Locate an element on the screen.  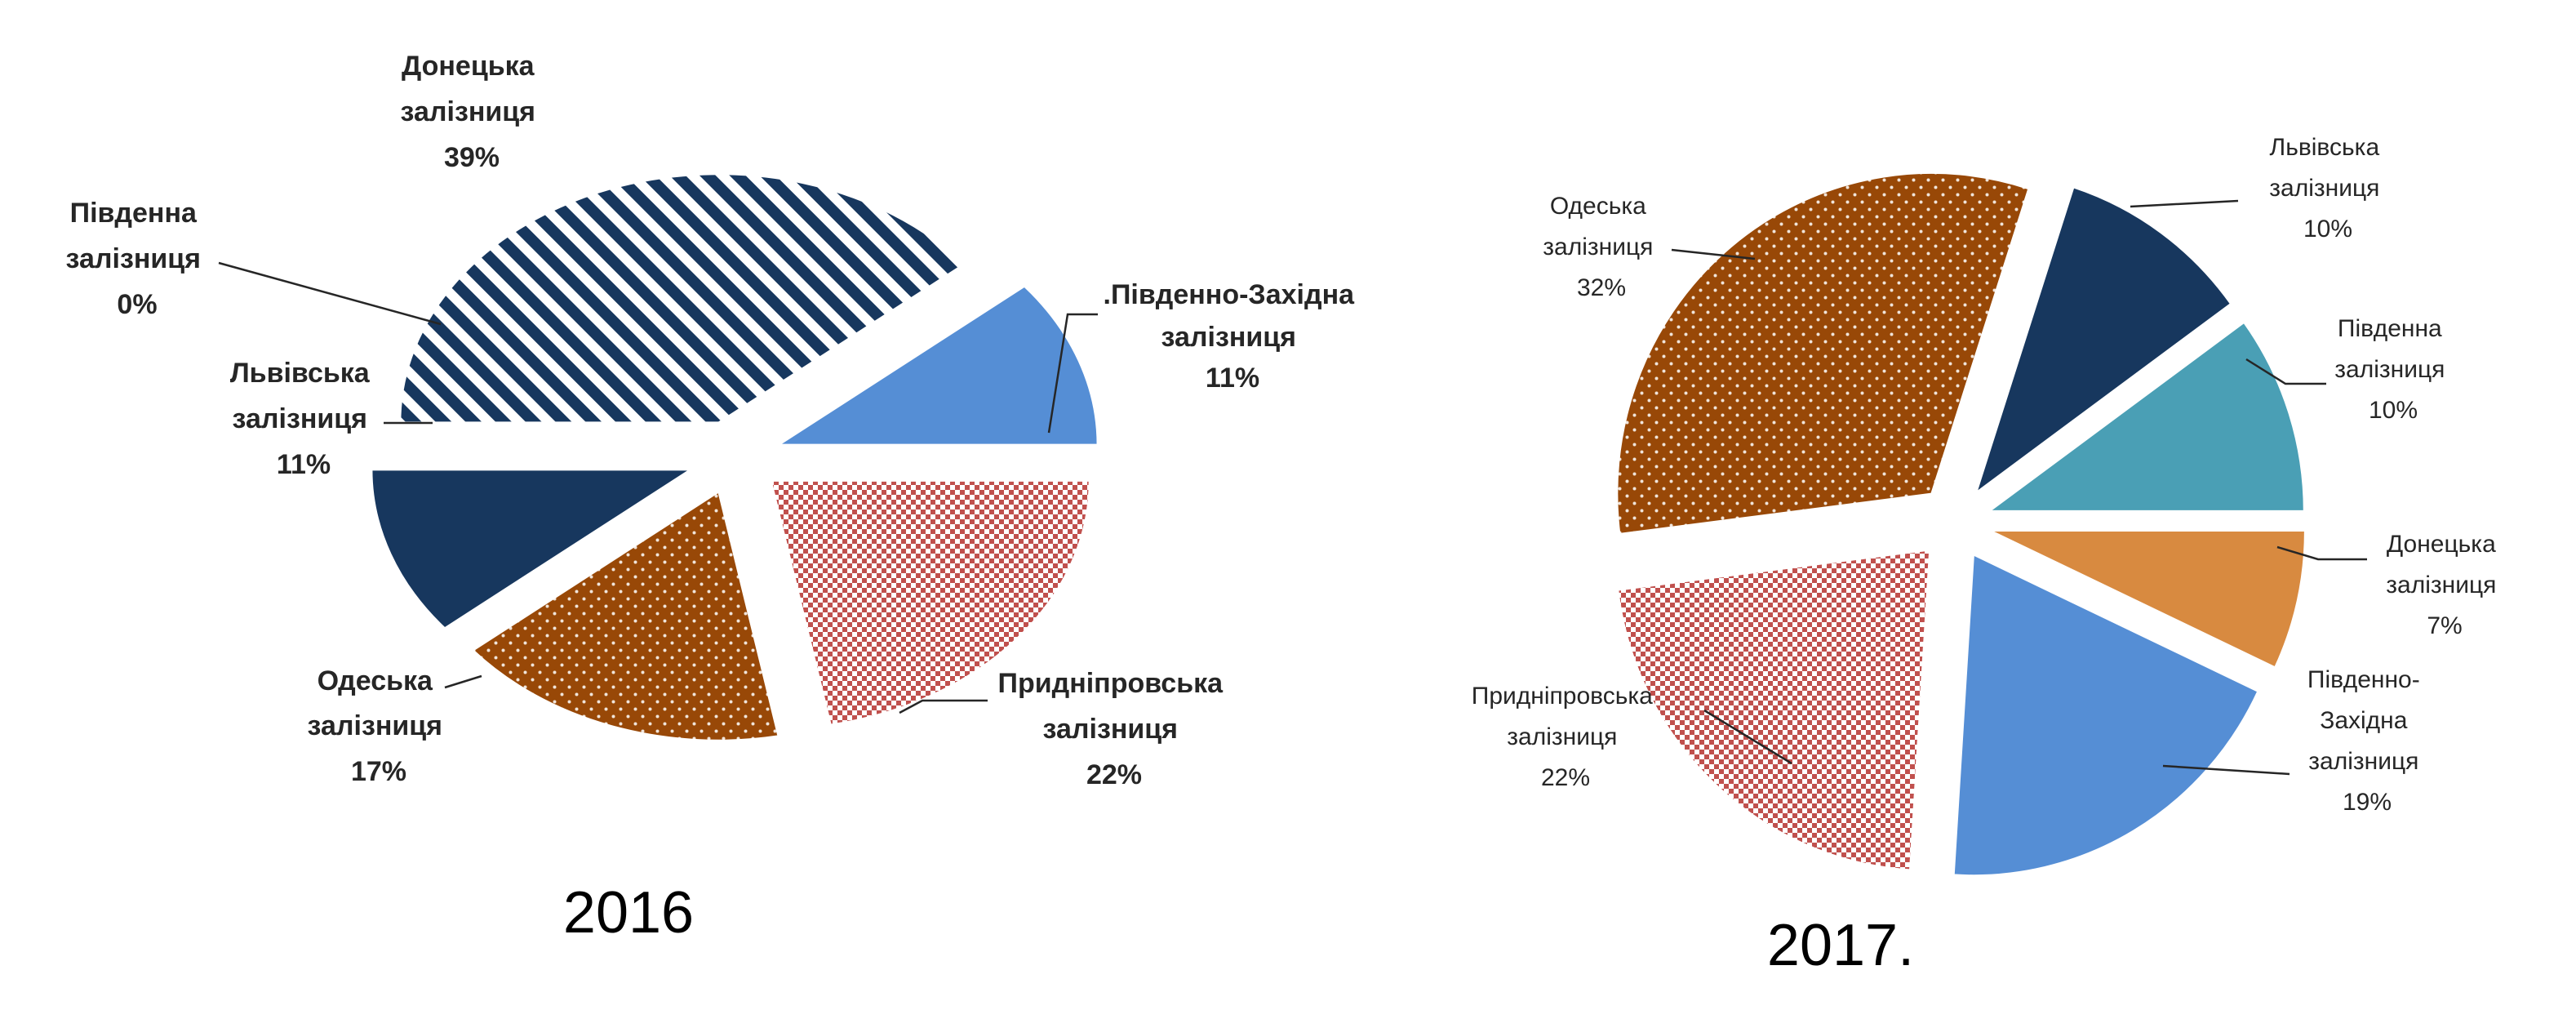
label-pivdzakh-2016: .Південно-Західна залізниця 11% is located at coordinates (1233, 336).